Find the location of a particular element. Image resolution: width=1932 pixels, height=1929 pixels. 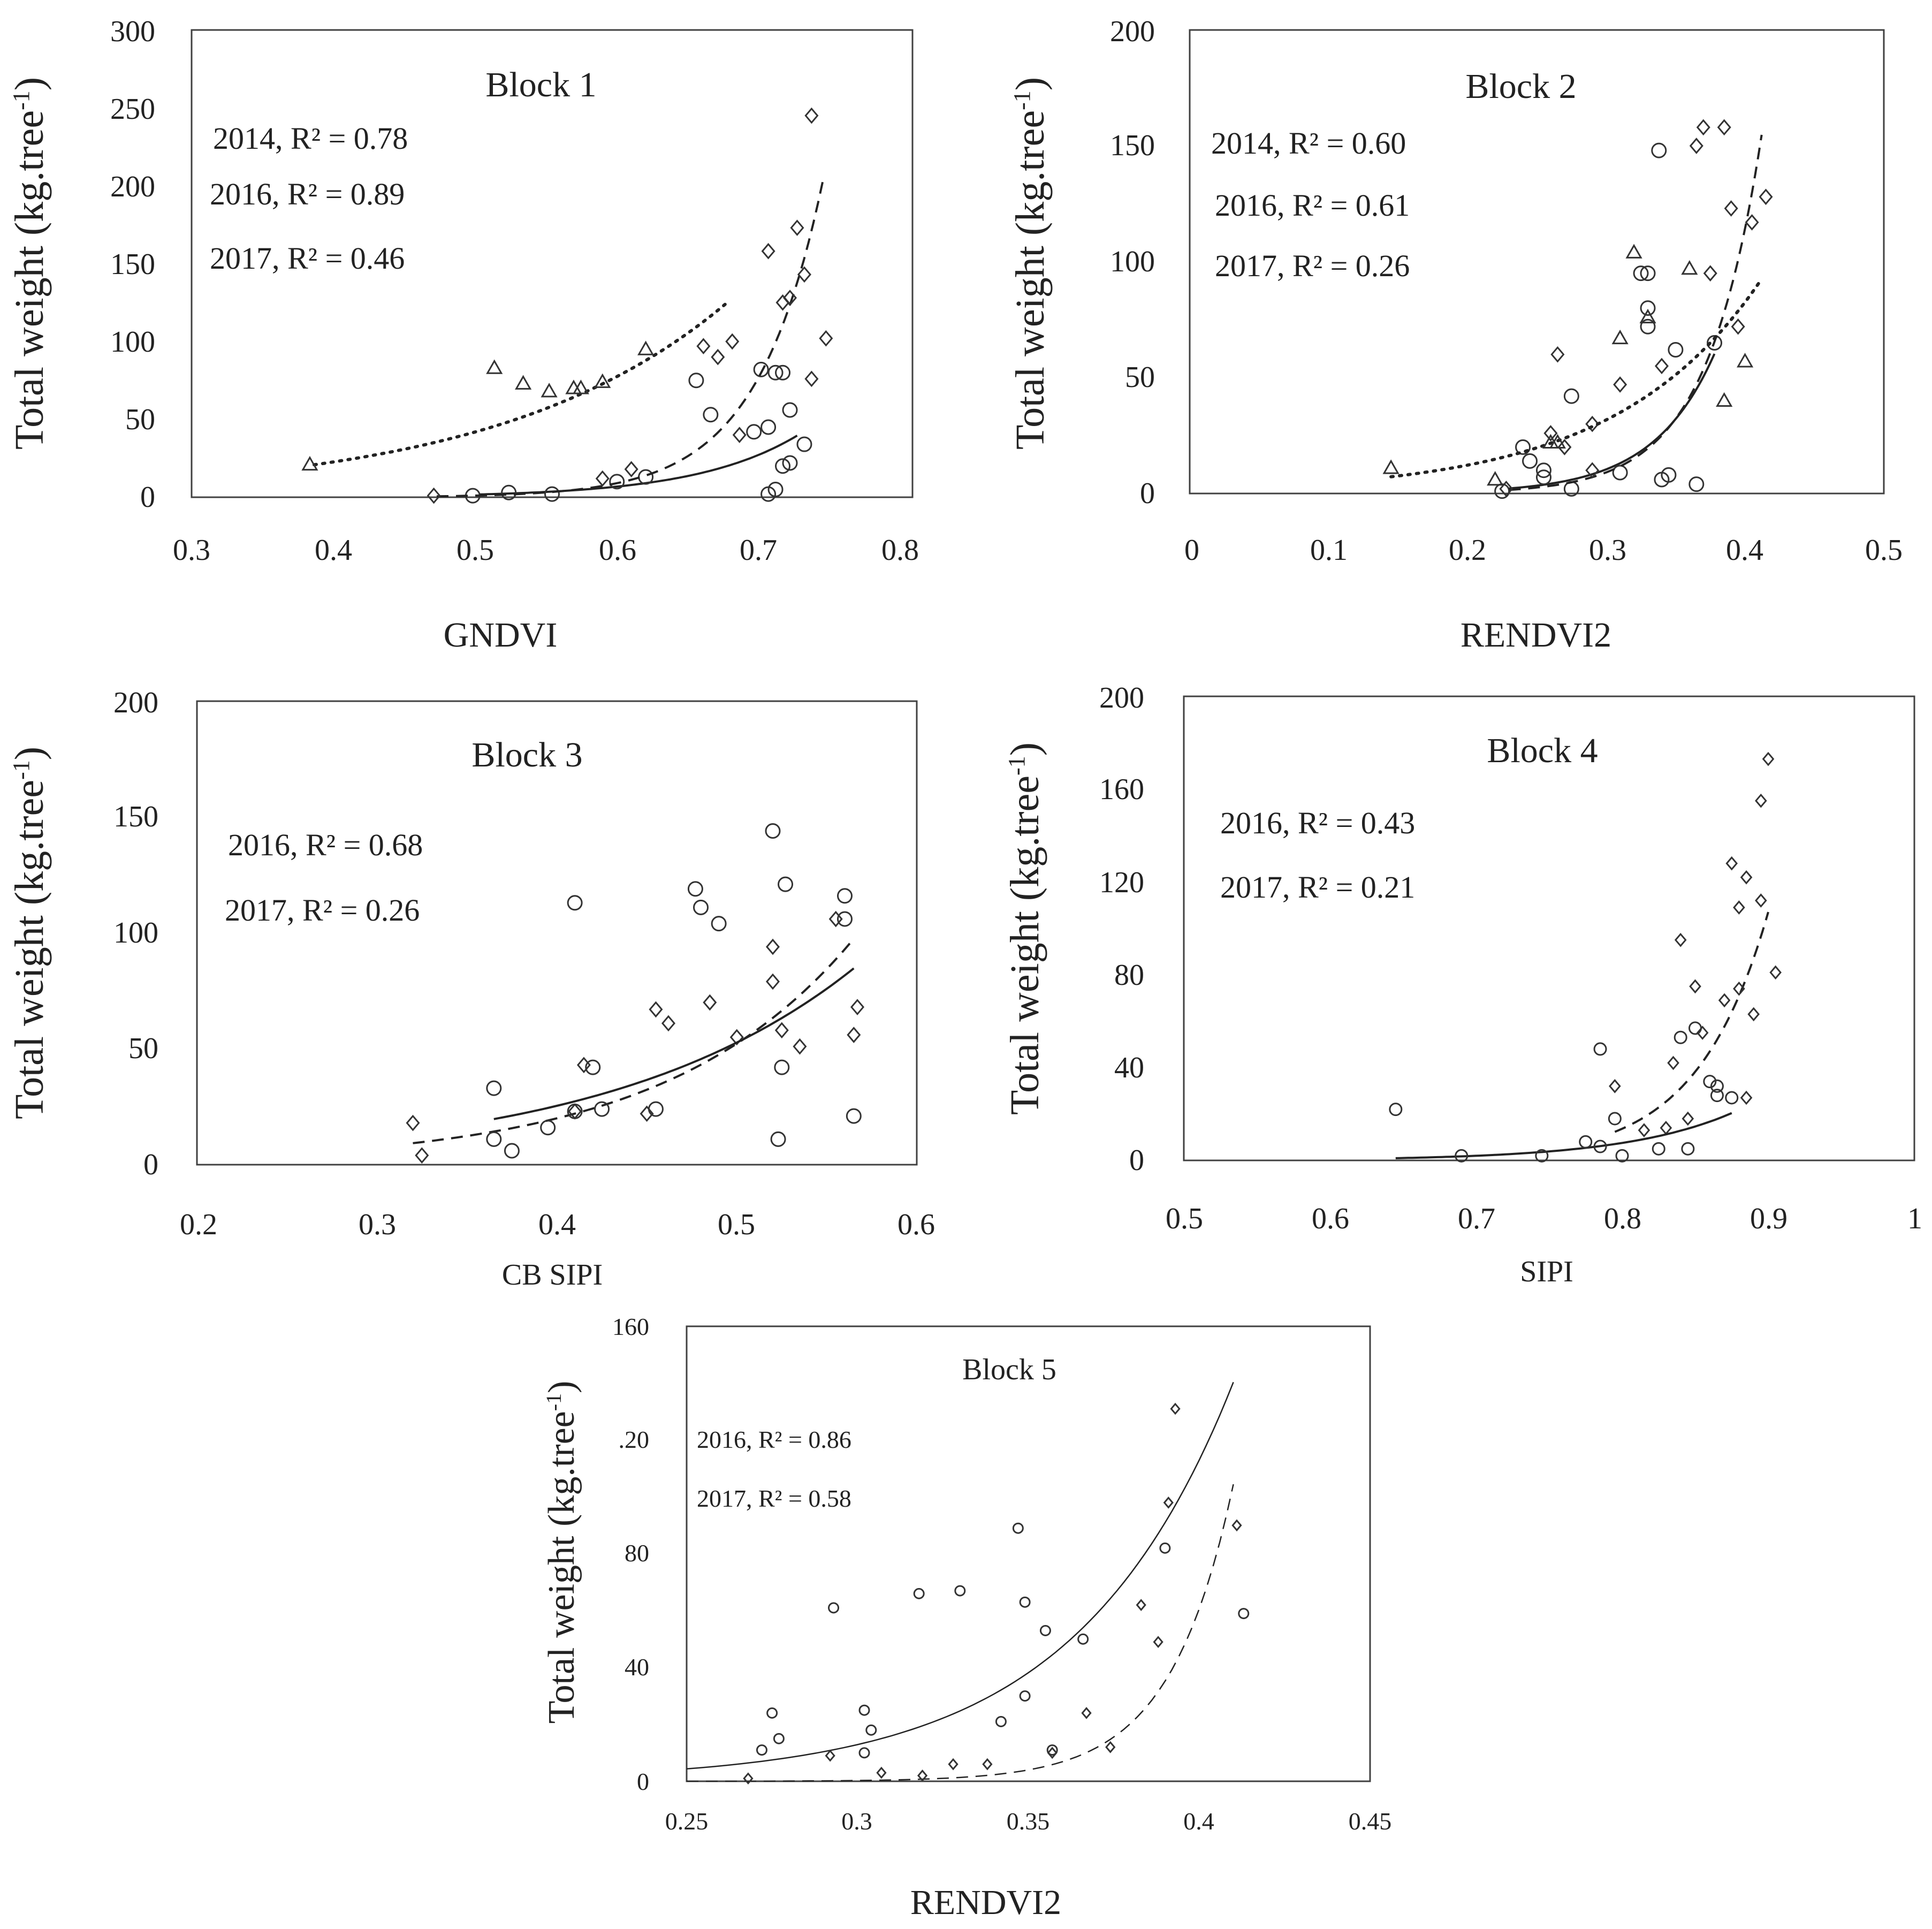

x-tick-label: 0 is located at coordinates (1191, 550).